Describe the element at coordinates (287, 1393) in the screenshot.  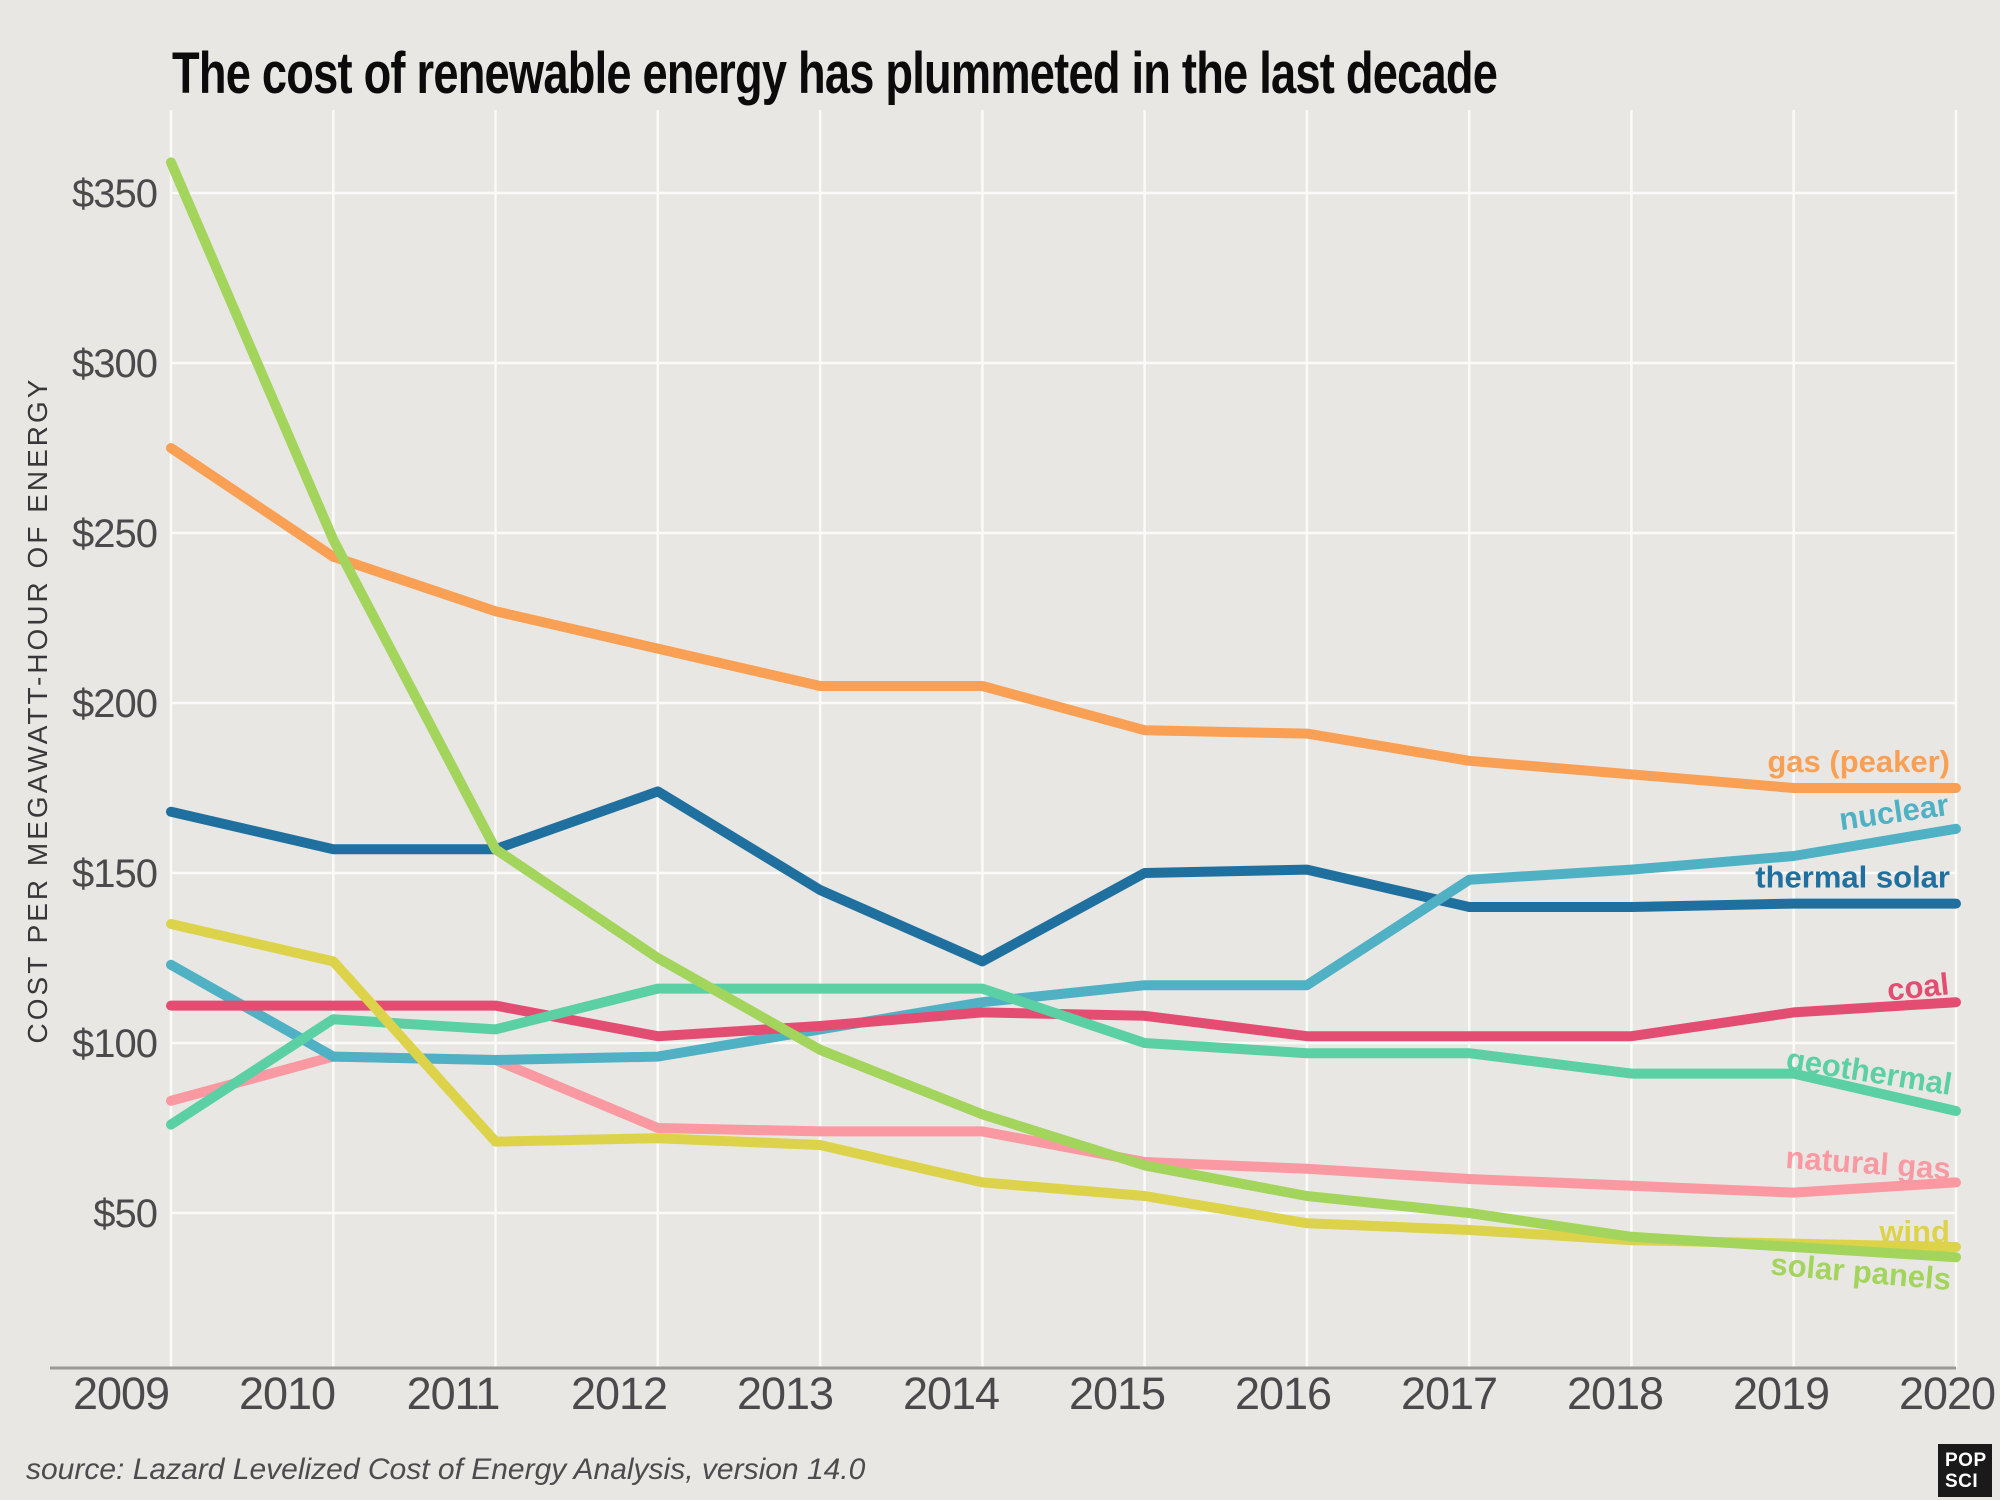
I see `x-tick-label-2010: 2010` at that location.